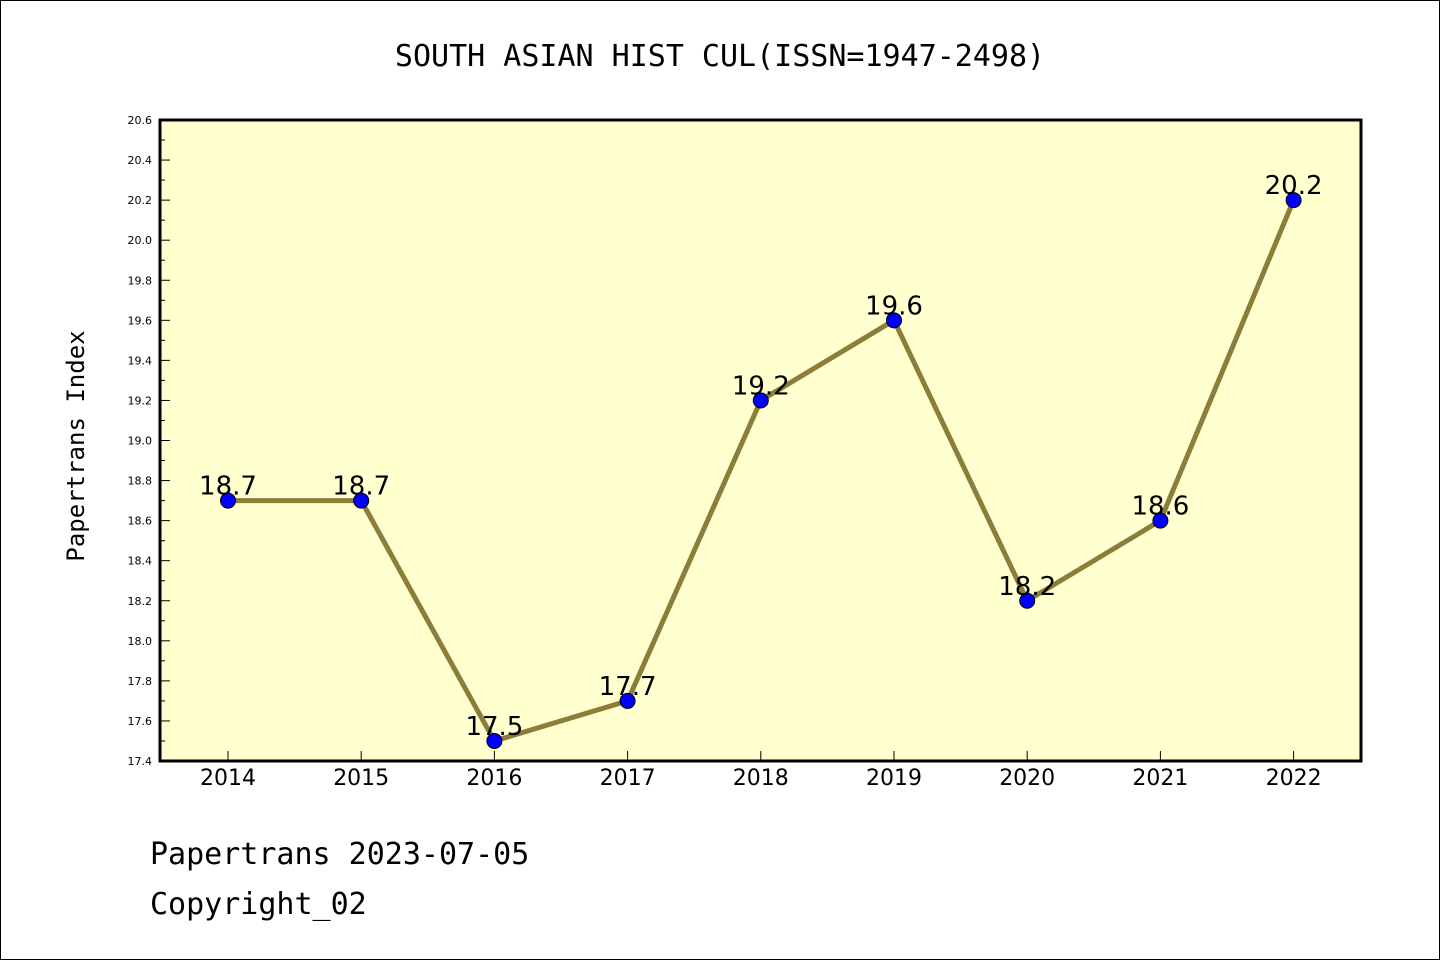  I want to click on data-label: 19.2, so click(761, 386).